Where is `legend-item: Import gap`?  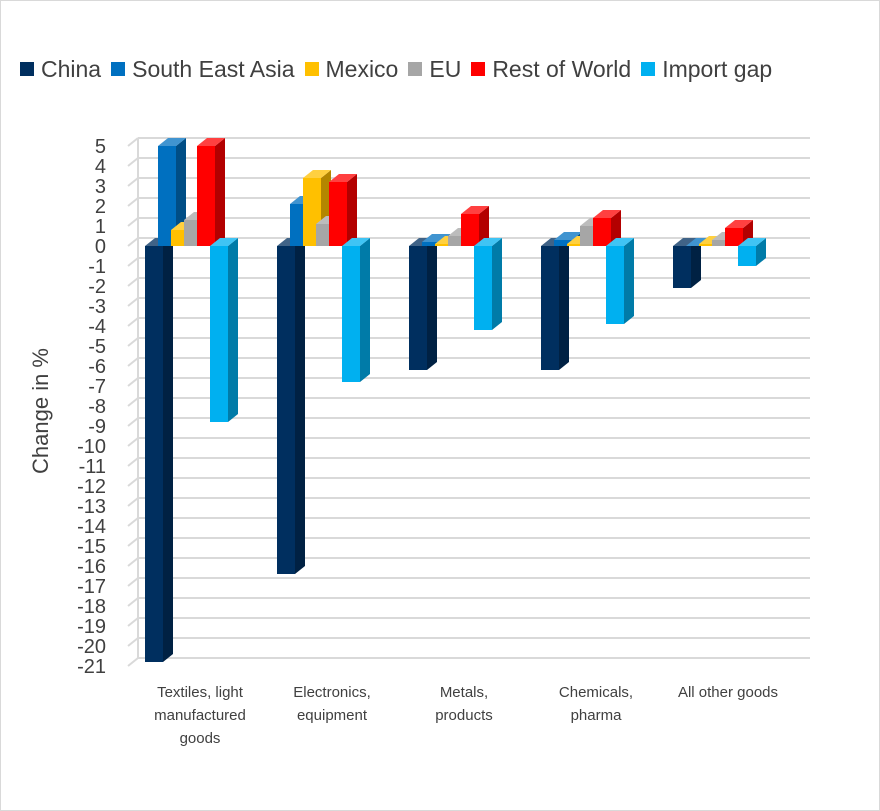
legend-item: Import gap is located at coordinates (706, 69).